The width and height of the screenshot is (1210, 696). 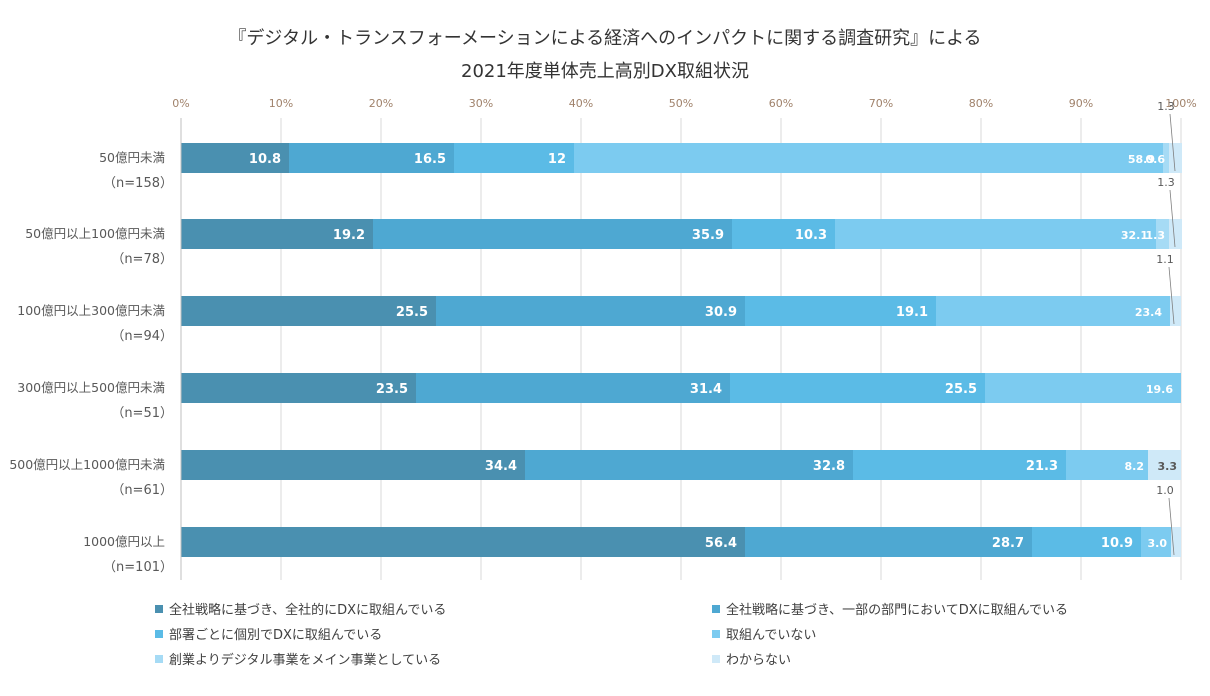 What do you see at coordinates (912, 312) in the screenshot?
I see `data-label: 19.1` at bounding box center [912, 312].